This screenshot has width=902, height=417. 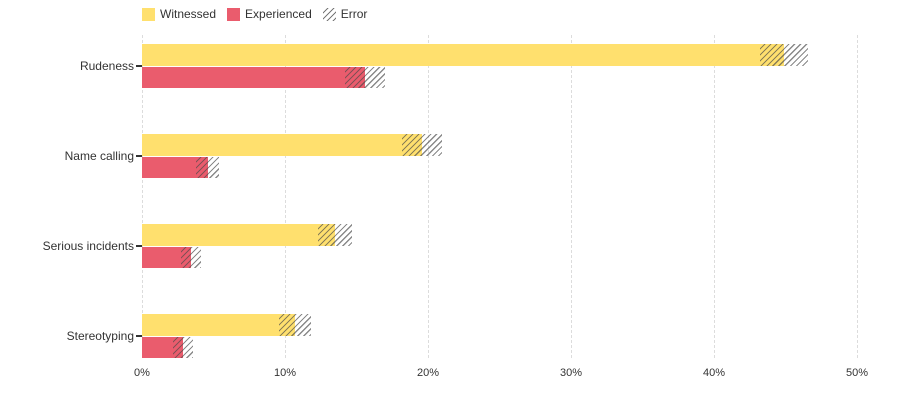 What do you see at coordinates (428, 373) in the screenshot?
I see `x-axis-tick-label: 20%` at bounding box center [428, 373].